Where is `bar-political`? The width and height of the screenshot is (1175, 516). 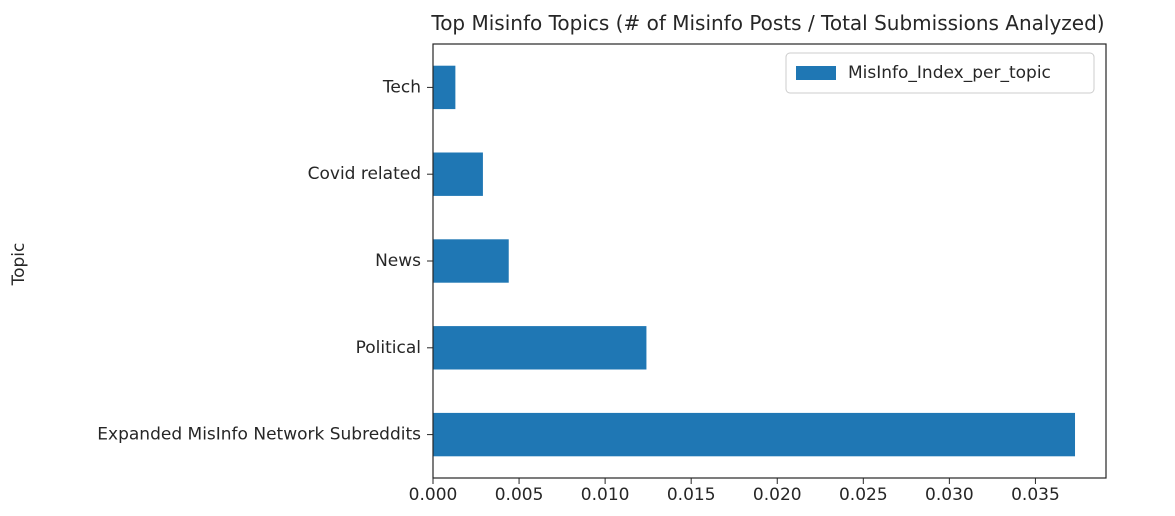 bar-political is located at coordinates (540, 348).